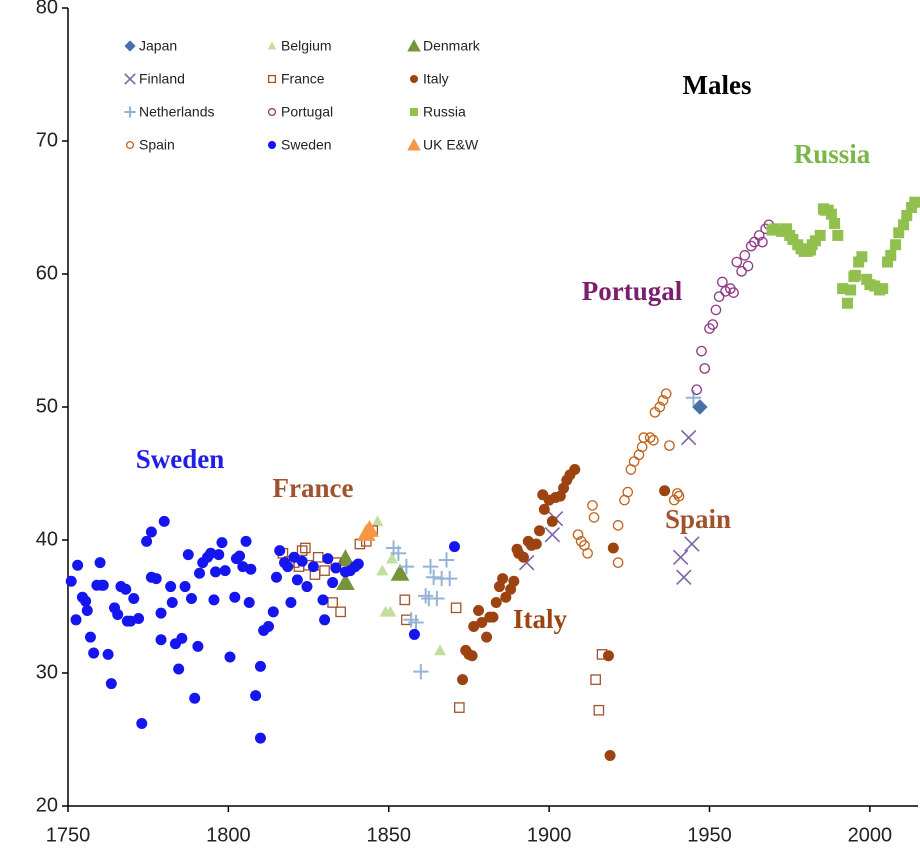  I want to click on y-tick-label: 50, so click(47, 406).